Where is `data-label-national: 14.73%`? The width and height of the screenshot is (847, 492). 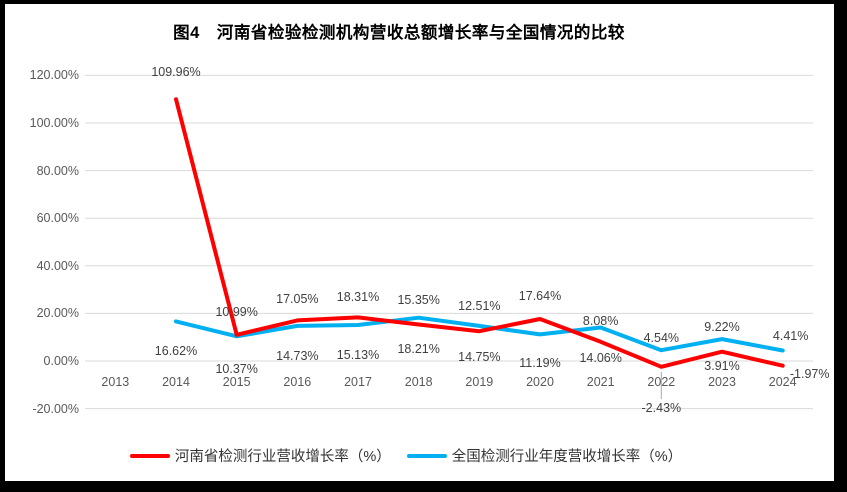 data-label-national: 14.73% is located at coordinates (297, 355).